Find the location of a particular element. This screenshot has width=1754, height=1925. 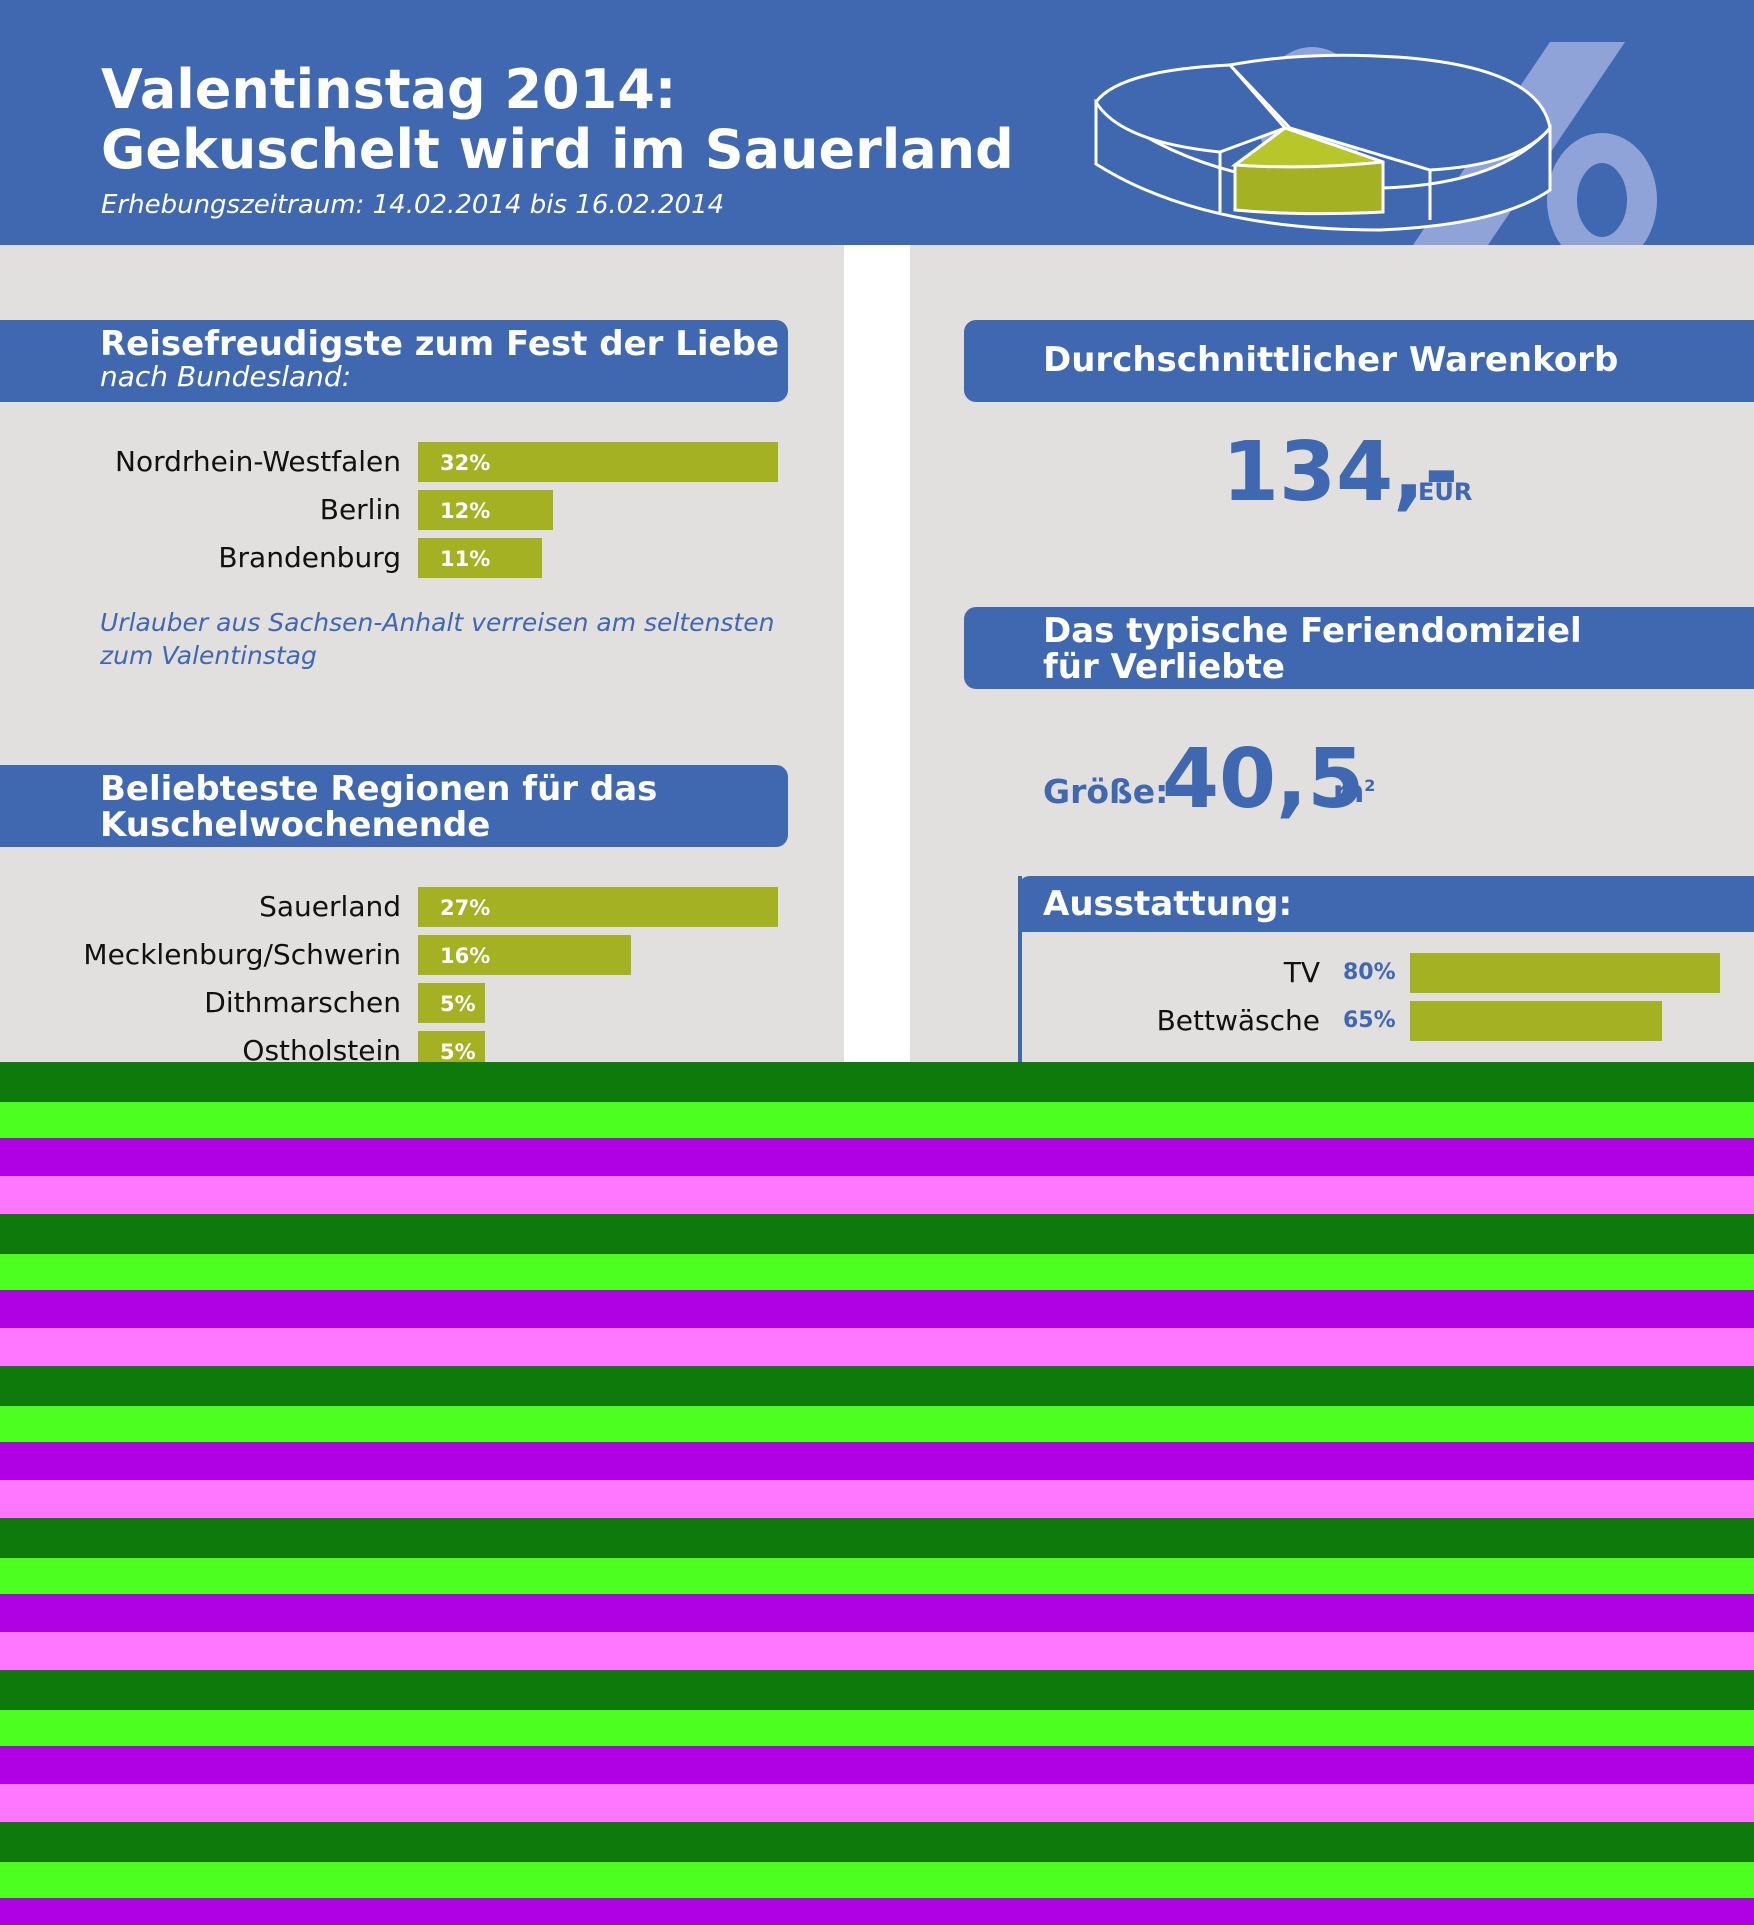

bar: 16% is located at coordinates (525, 955).